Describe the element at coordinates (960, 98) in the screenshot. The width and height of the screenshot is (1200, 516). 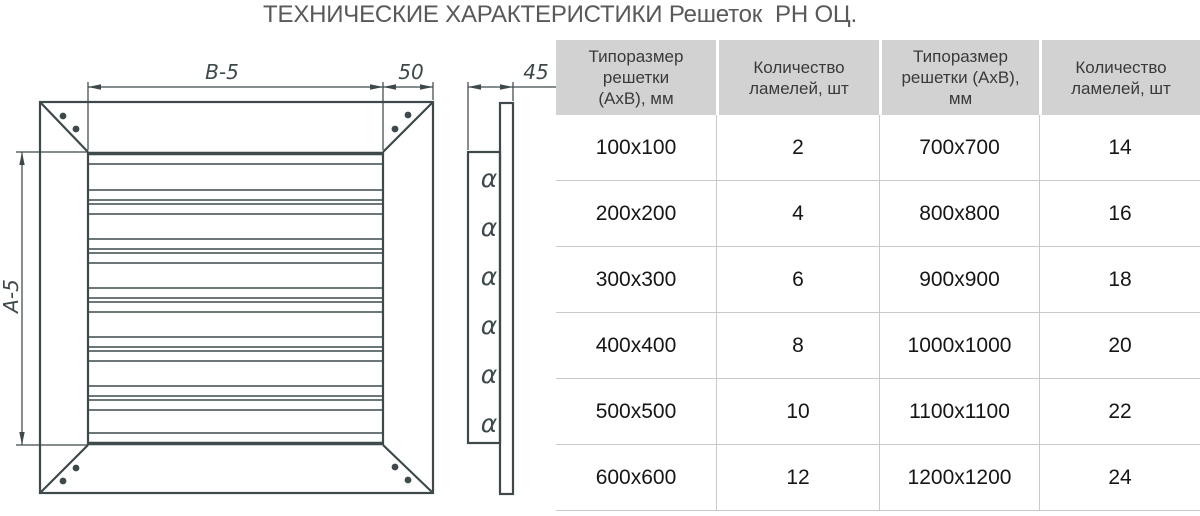
I see `header-line: мм` at that location.